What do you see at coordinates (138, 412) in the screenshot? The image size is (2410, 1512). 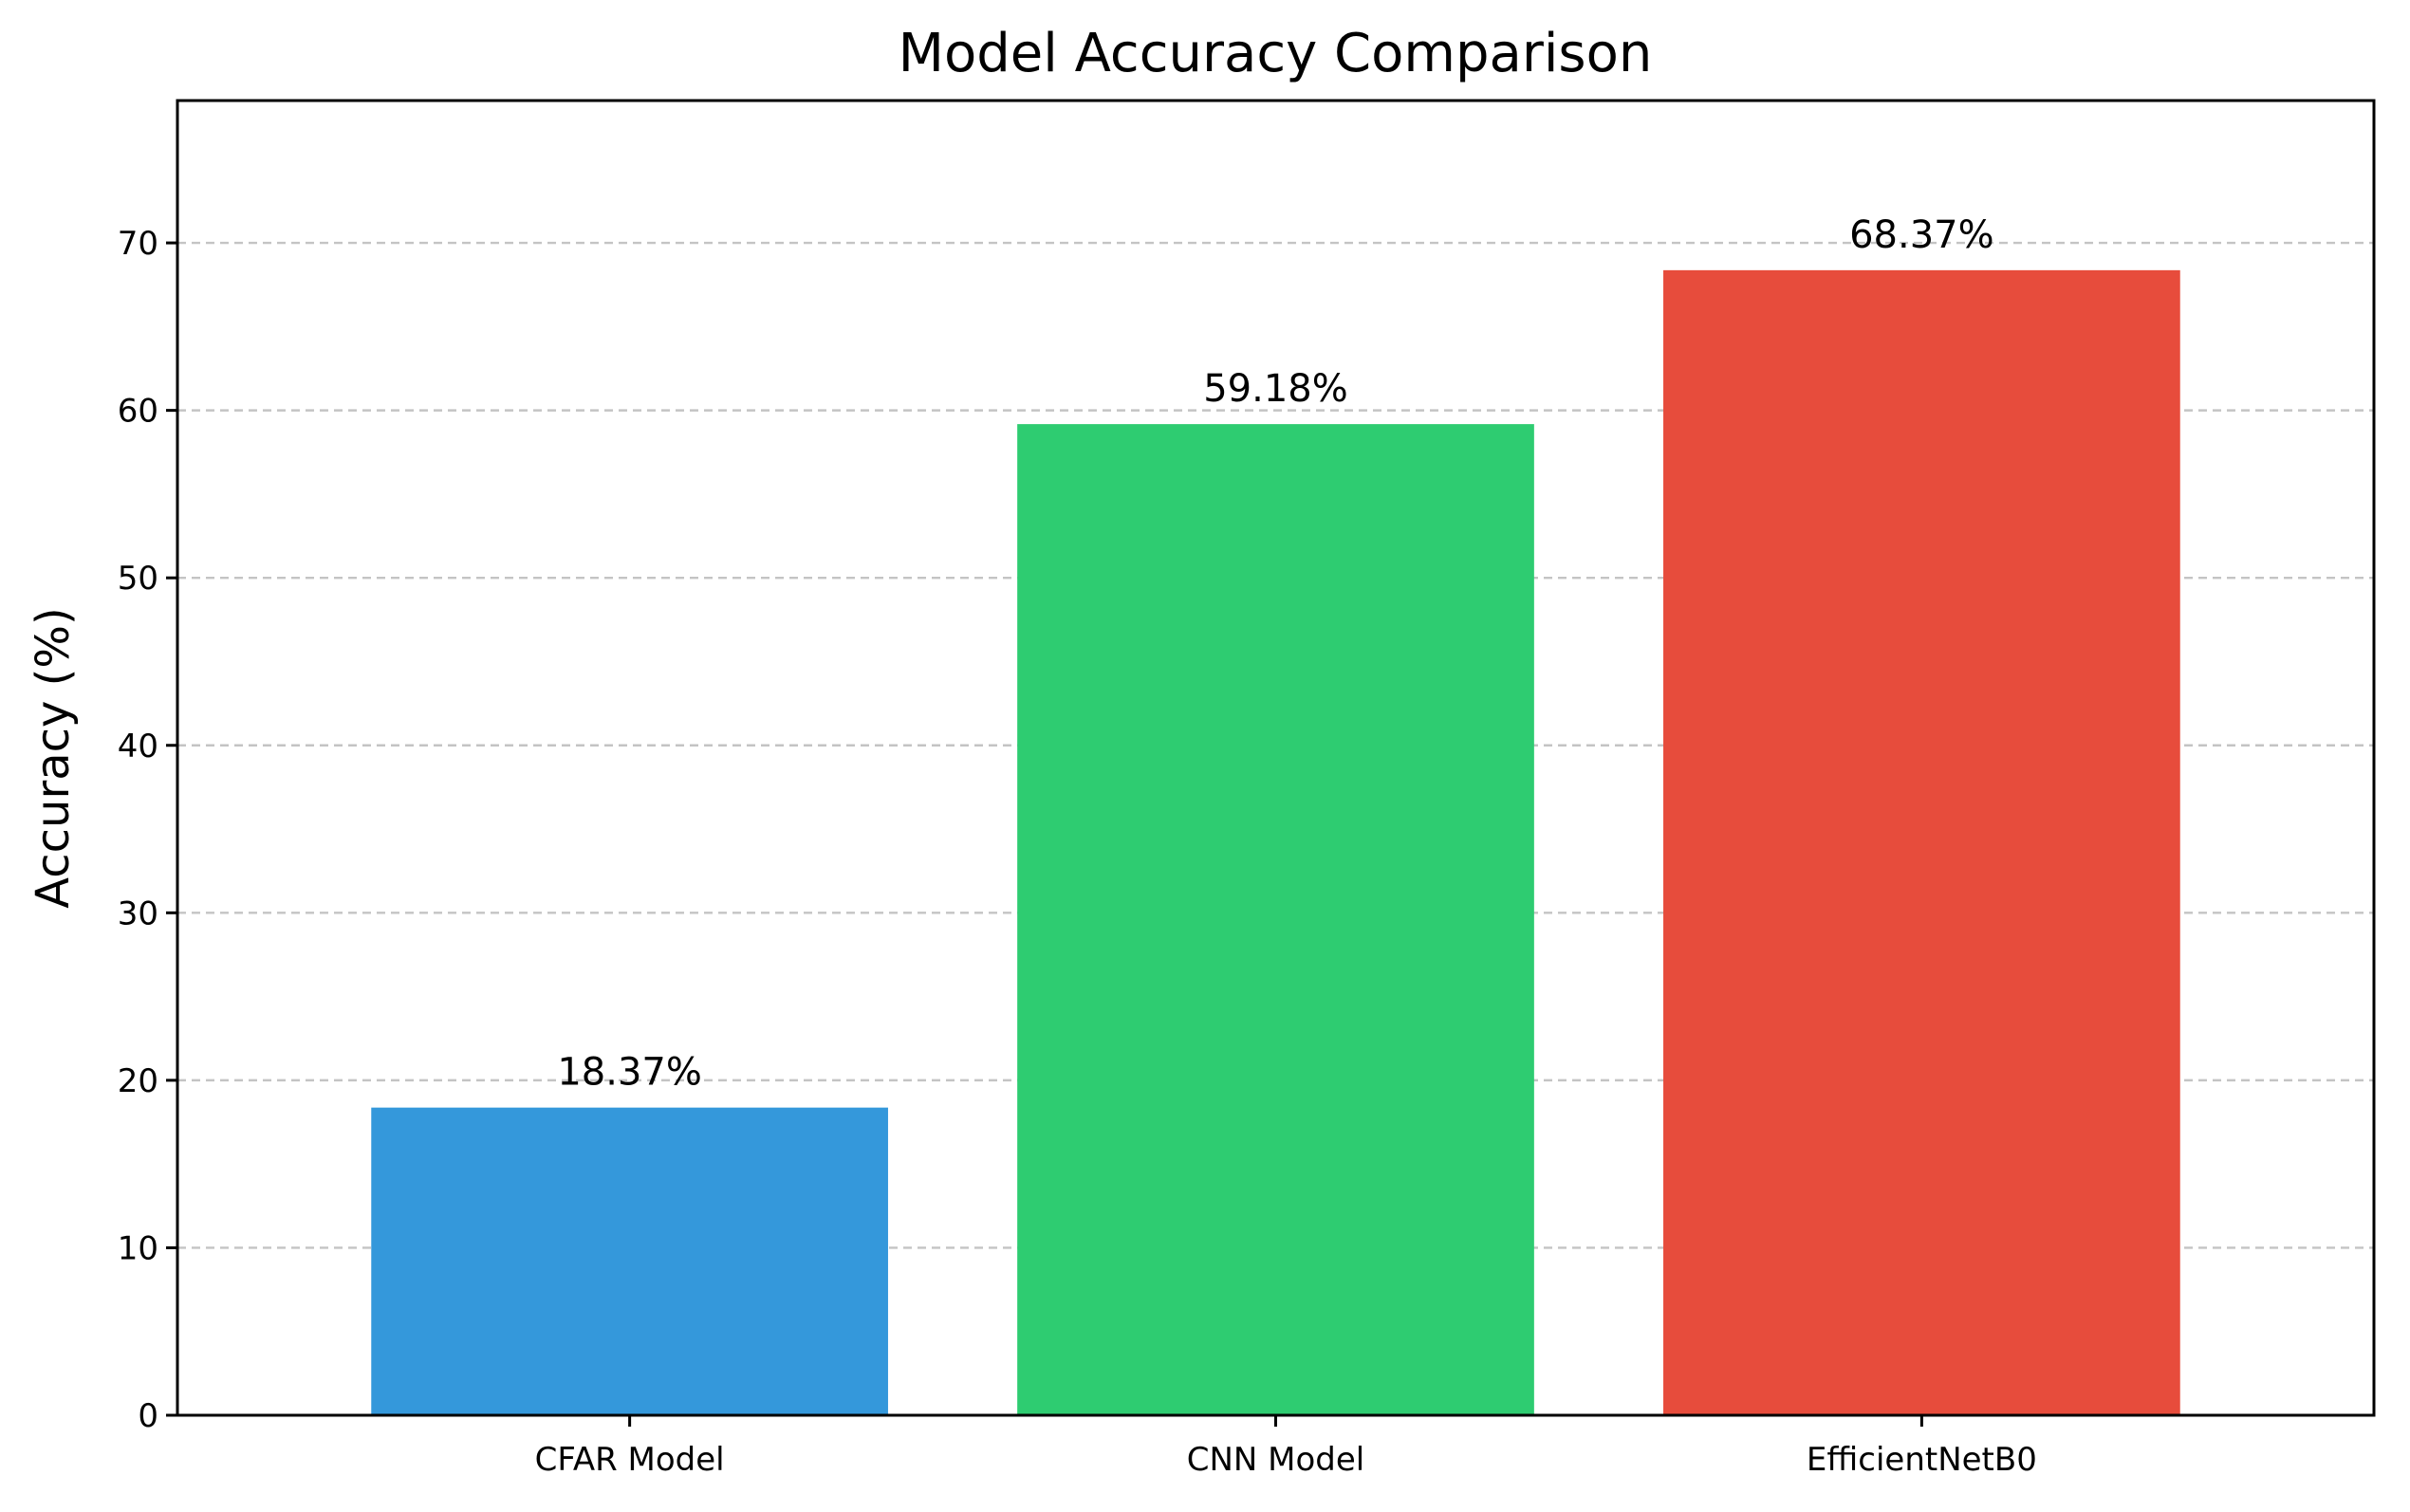 I see `y-tick-label: 60` at bounding box center [138, 412].